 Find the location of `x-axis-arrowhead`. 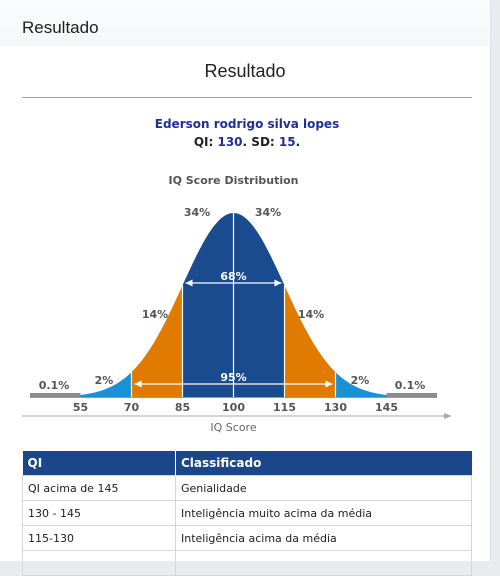

x-axis-arrowhead is located at coordinates (448, 416).